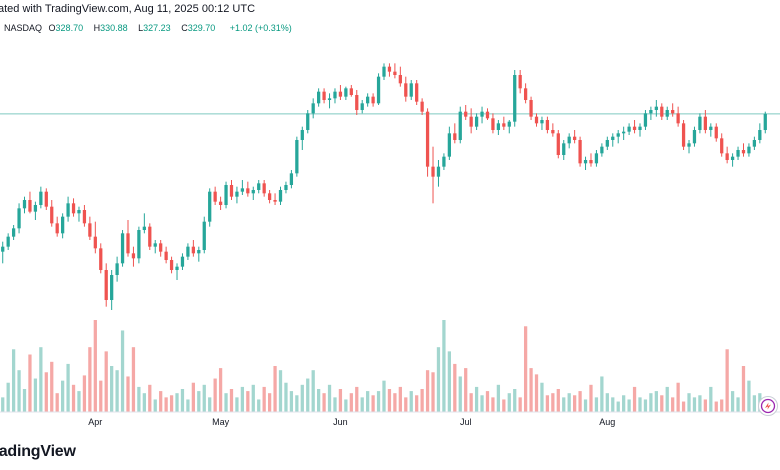 The image size is (780, 470). What do you see at coordinates (23, 28) in the screenshot?
I see `exchange-label: NASDAQ` at bounding box center [23, 28].